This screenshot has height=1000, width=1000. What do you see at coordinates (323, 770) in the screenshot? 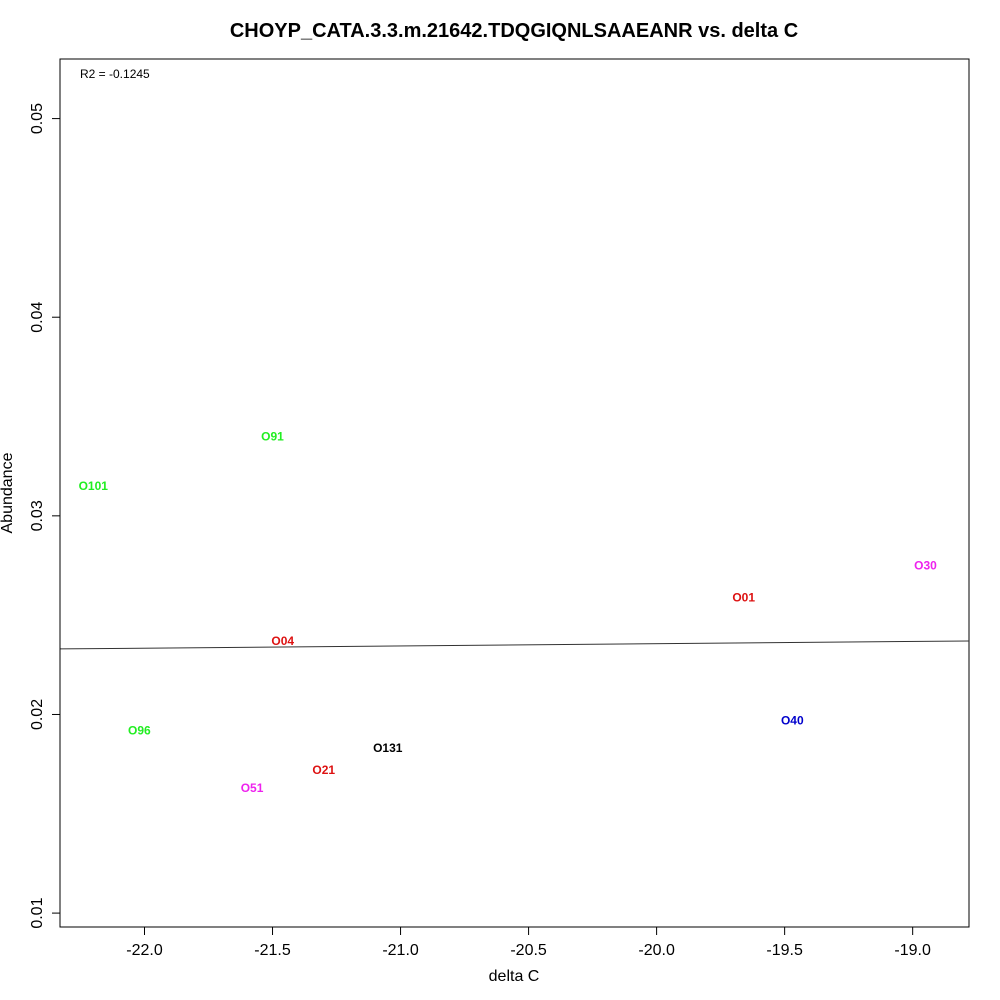
I see `data-point-o21: O21` at bounding box center [323, 770].